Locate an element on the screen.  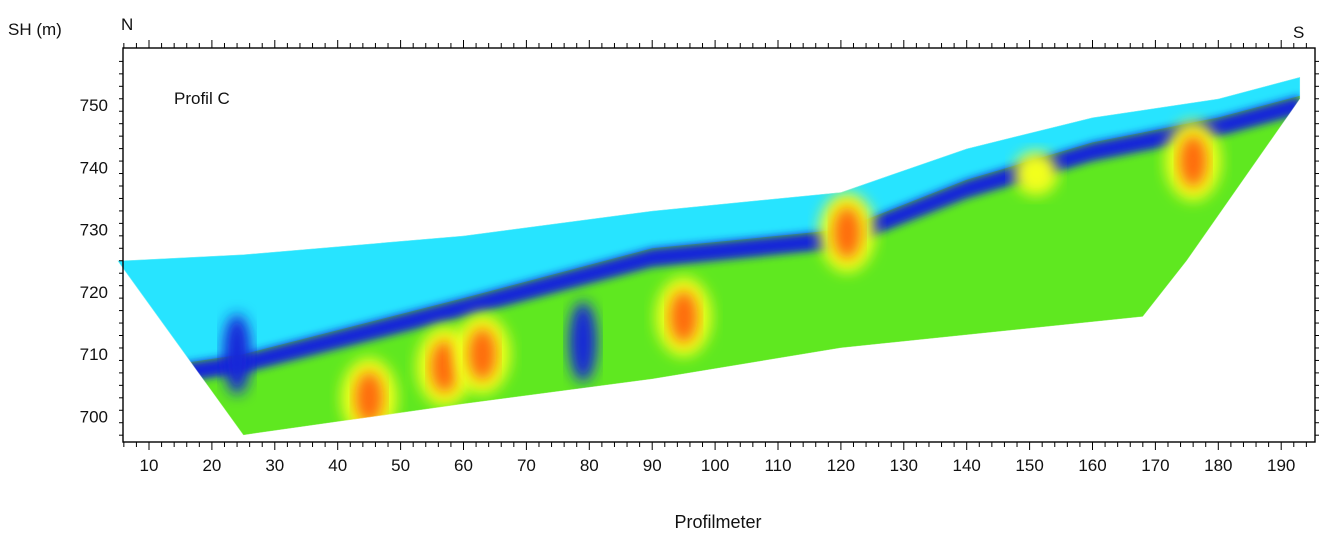
x-tick-label: 60 is located at coordinates (463, 465).